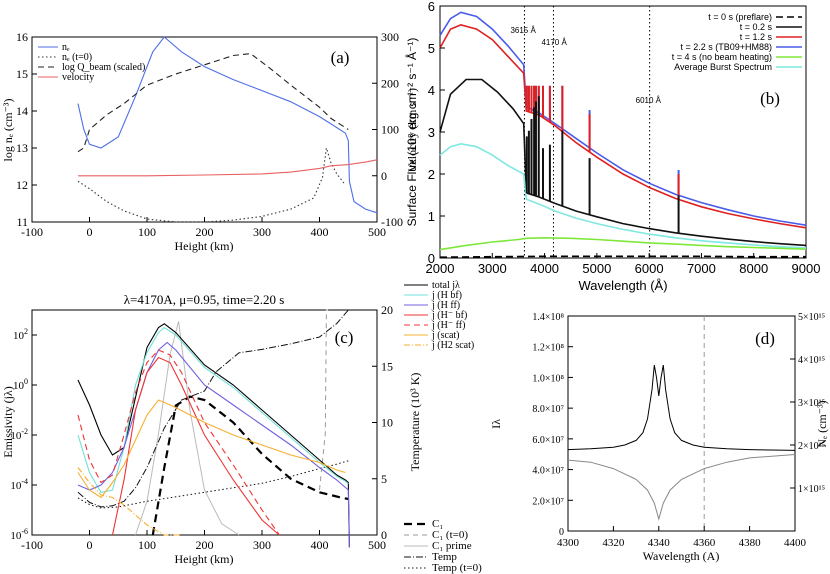 This screenshot has width=830, height=574. What do you see at coordinates (750, 543) in the screenshot?
I see `panel-d-xtick-label: 4380` at bounding box center [750, 543].